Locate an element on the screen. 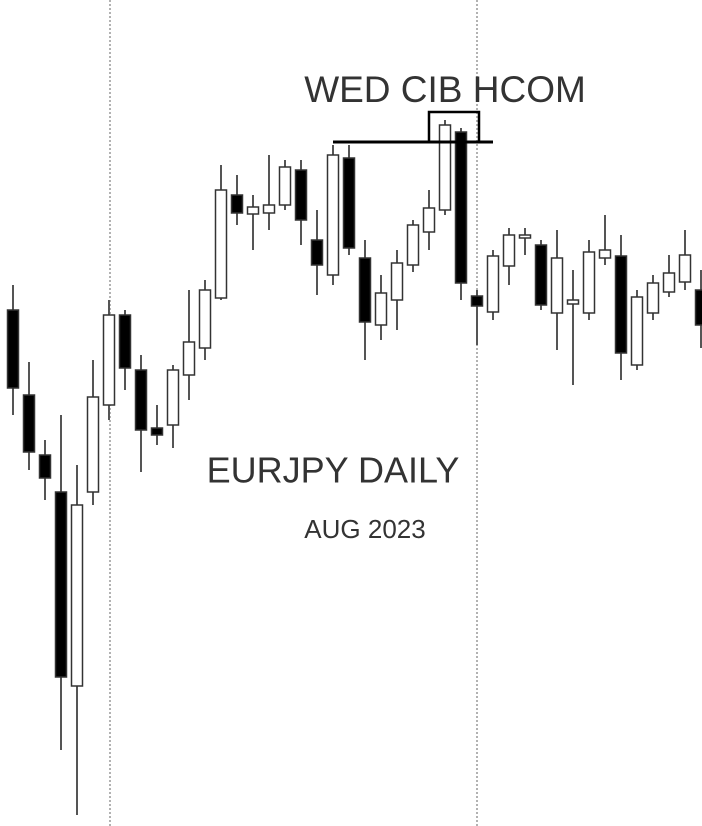  highlight-box is located at coordinates (454, 127).